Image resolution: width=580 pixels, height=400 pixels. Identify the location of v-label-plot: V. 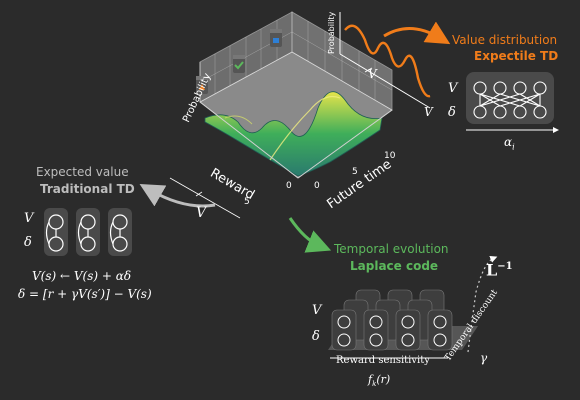
(201, 213).